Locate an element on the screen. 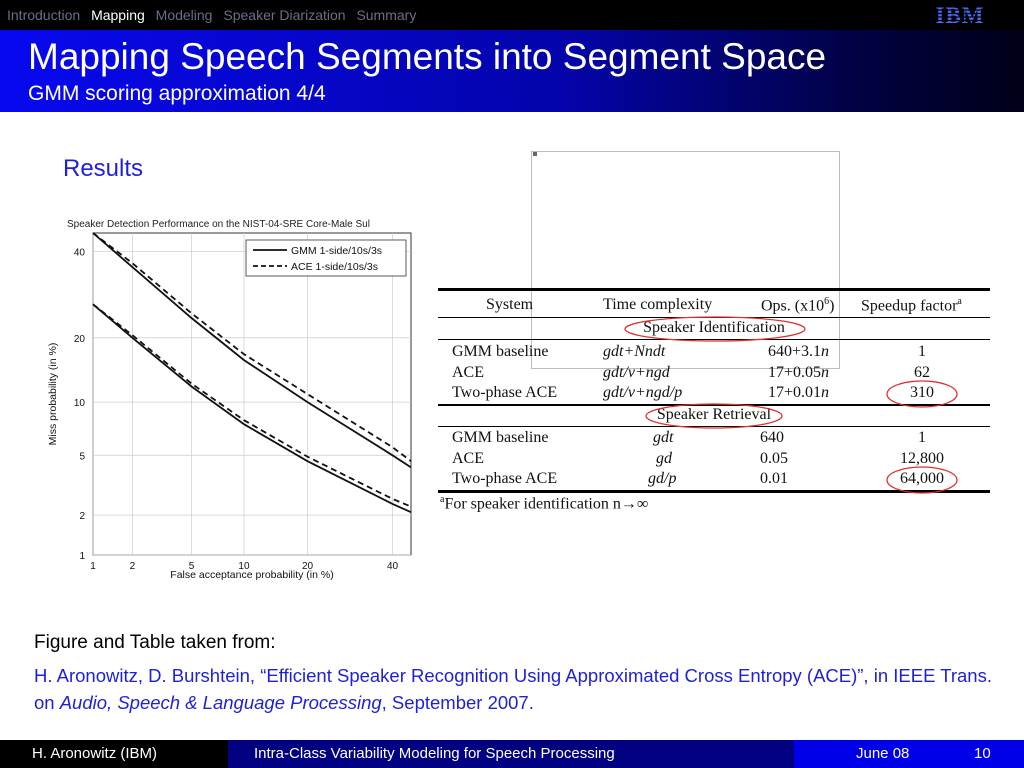  row2-ace-ops: 0.05 is located at coordinates (774, 458).